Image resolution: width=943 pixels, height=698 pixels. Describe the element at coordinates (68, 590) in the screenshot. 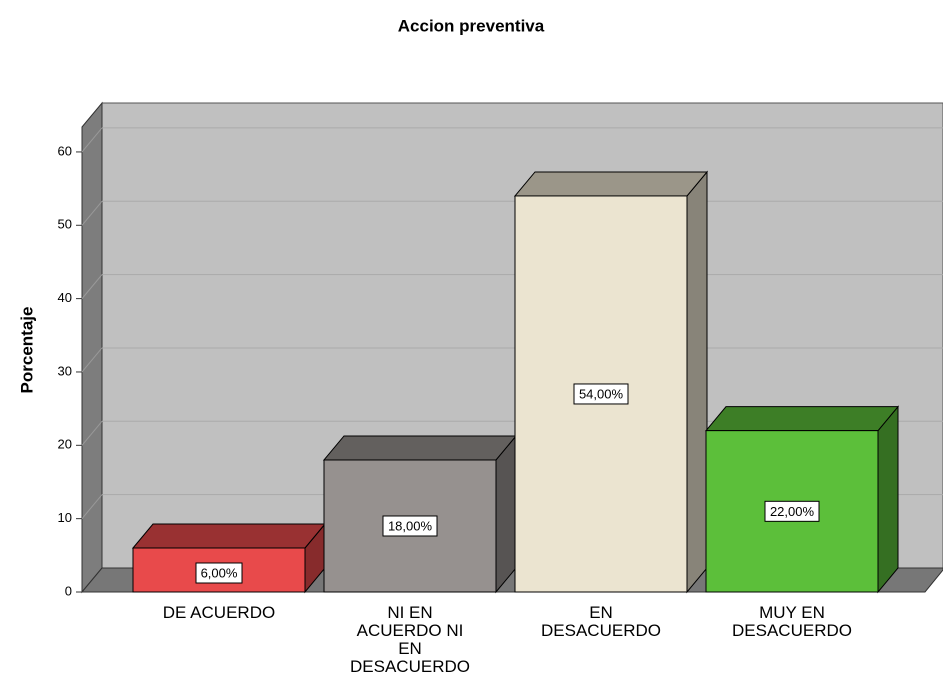

I see `y-tick-label: 0` at that location.